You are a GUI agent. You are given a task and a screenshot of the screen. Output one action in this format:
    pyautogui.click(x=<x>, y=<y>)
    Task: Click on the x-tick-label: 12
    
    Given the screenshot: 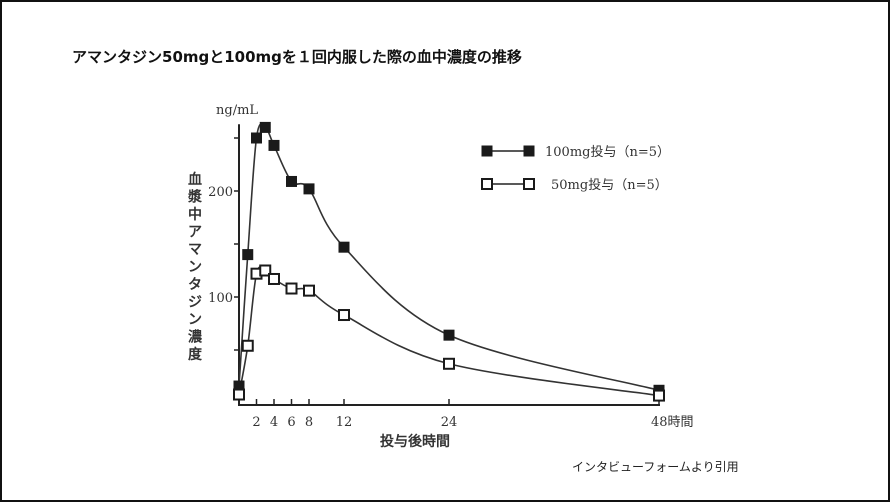 What is the action you would take?
    pyautogui.click(x=344, y=422)
    